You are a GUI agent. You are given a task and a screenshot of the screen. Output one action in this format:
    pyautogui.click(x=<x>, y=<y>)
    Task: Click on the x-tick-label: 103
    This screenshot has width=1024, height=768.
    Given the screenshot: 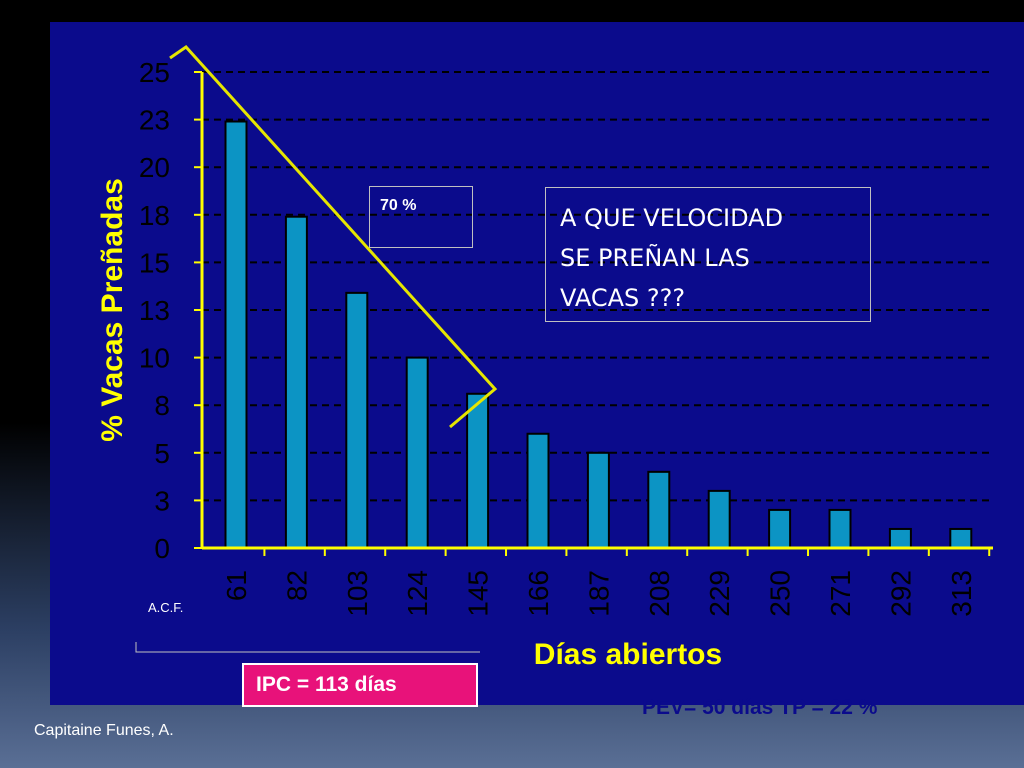 What is the action you would take?
    pyautogui.click(x=357, y=593)
    